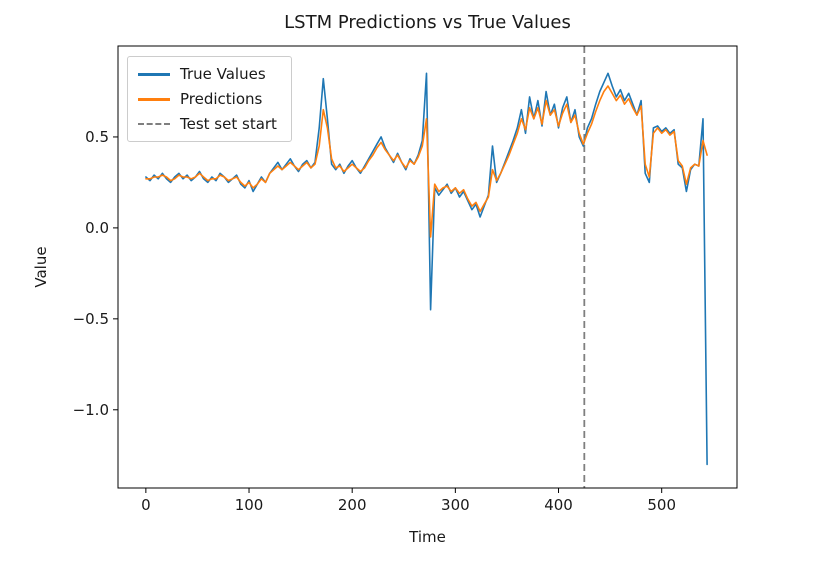  Describe the element at coordinates (146, 505) in the screenshot. I see `x-tick-label: 0` at that location.